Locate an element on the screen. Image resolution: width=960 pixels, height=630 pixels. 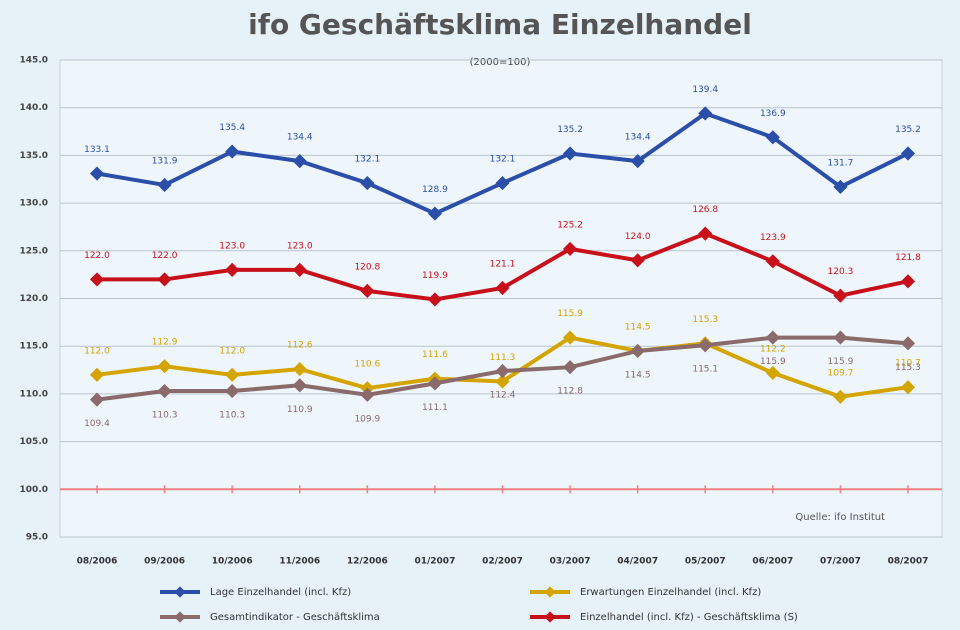
data-label: 112.9 is located at coordinates (165, 343).